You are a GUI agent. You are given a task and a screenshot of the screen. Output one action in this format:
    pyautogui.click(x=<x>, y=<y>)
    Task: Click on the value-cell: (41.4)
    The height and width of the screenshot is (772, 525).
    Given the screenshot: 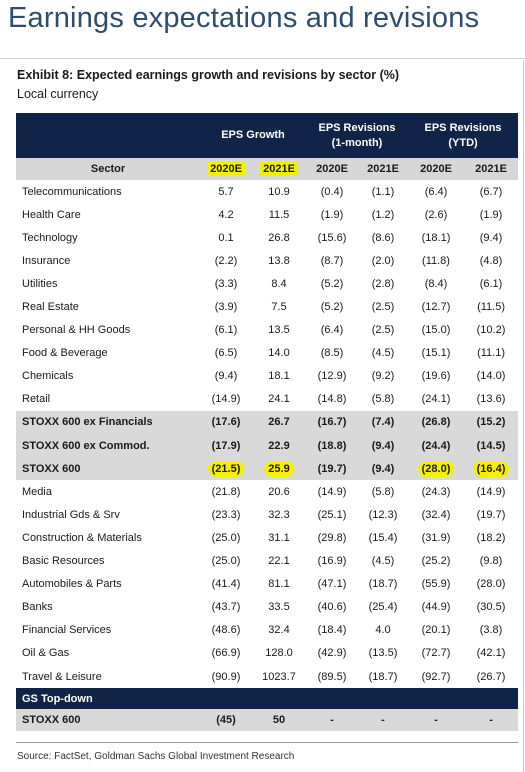 What is the action you would take?
    pyautogui.click(x=226, y=584)
    